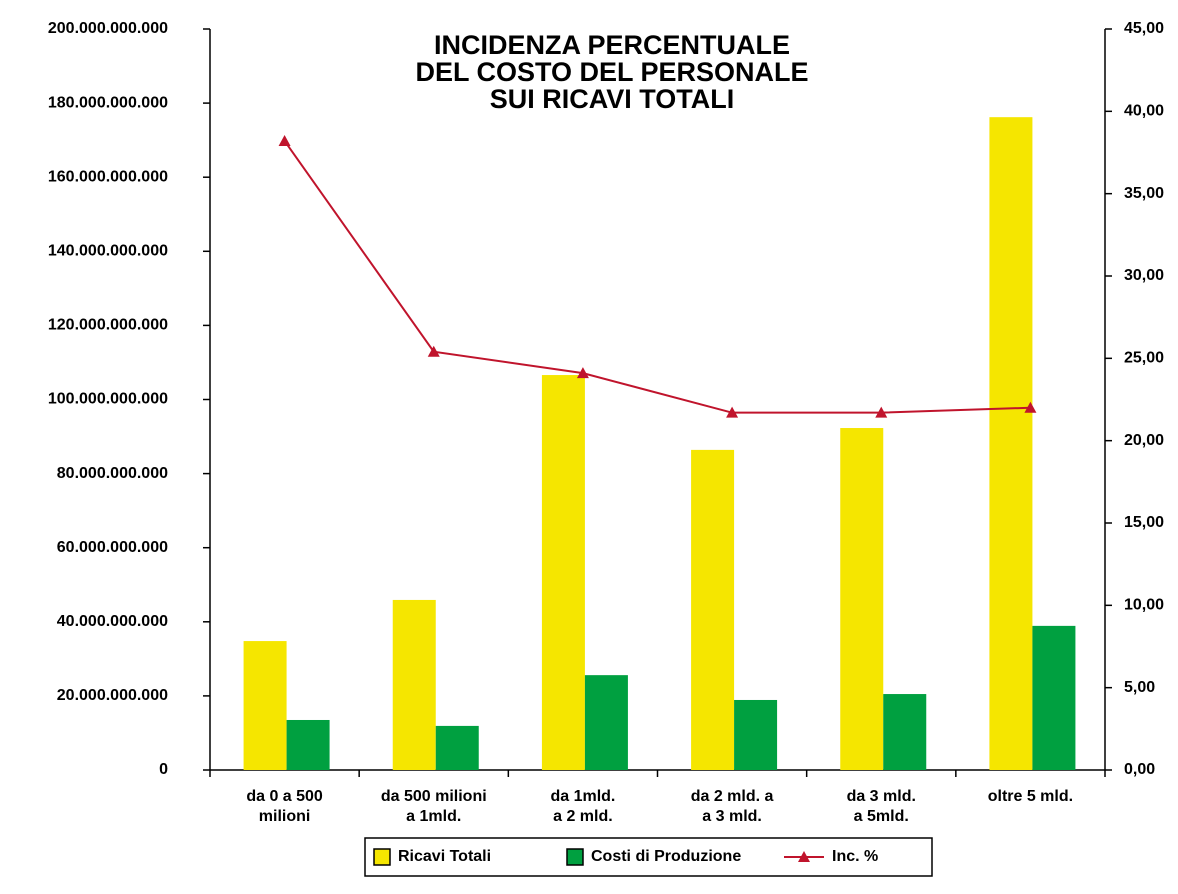 This screenshot has width=1178, height=894. Describe the element at coordinates (108, 251) in the screenshot. I see `y-tick-label: 140.000.000.000` at that location.